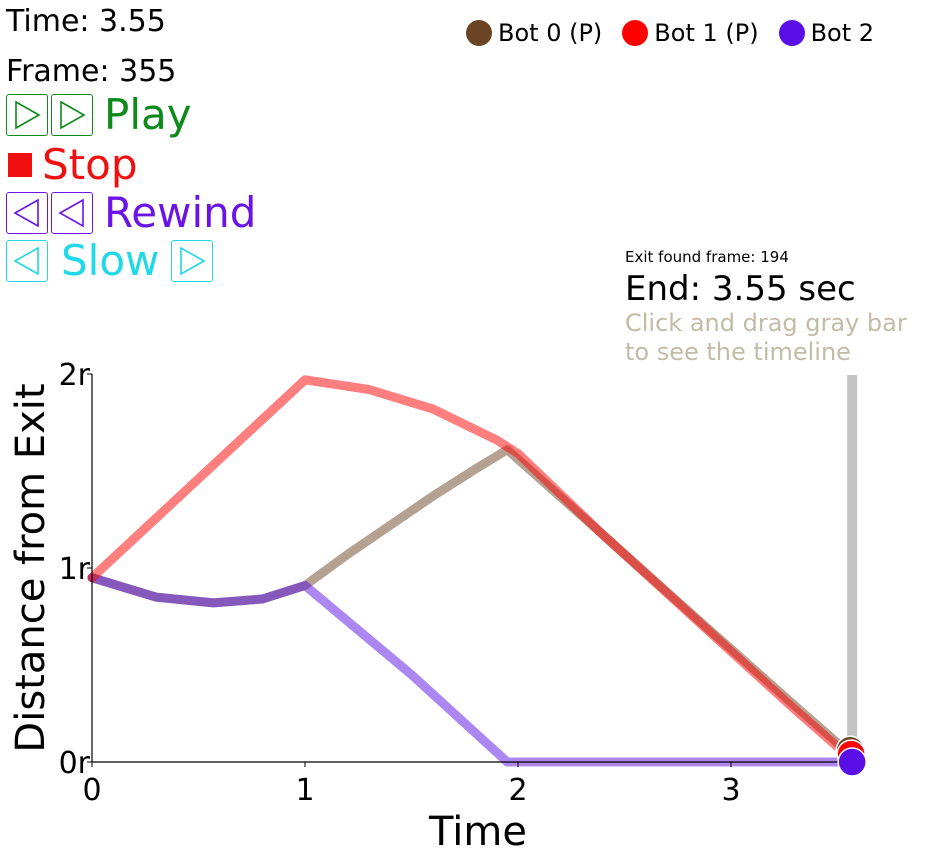 Image resolution: width=927 pixels, height=850 pixels. What do you see at coordinates (550, 33) in the screenshot?
I see `legend-label-bot-0: Bot 0 (P)` at bounding box center [550, 33].